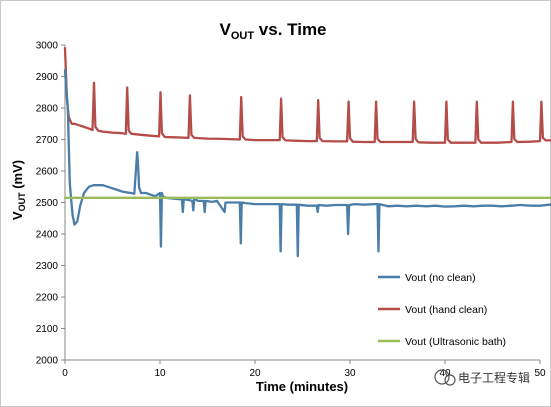  Describe the element at coordinates (455, 342) in the screenshot. I see `legend-label: Vout (Ultrasonic bath)` at that location.